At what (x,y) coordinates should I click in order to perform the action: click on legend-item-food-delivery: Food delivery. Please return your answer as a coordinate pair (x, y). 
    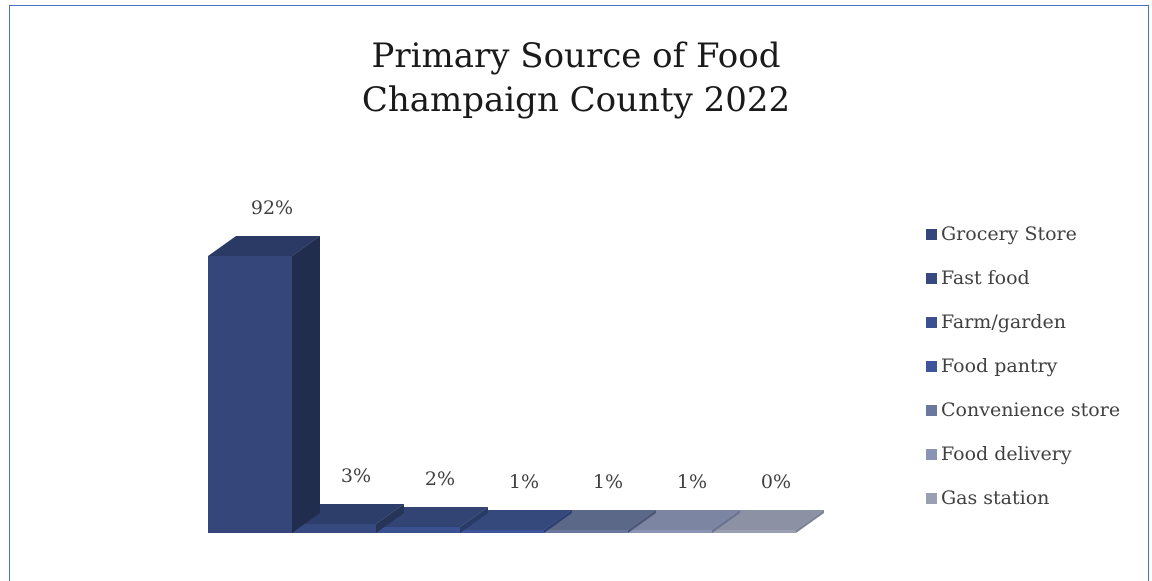
    Looking at the image, I should click on (1023, 454).